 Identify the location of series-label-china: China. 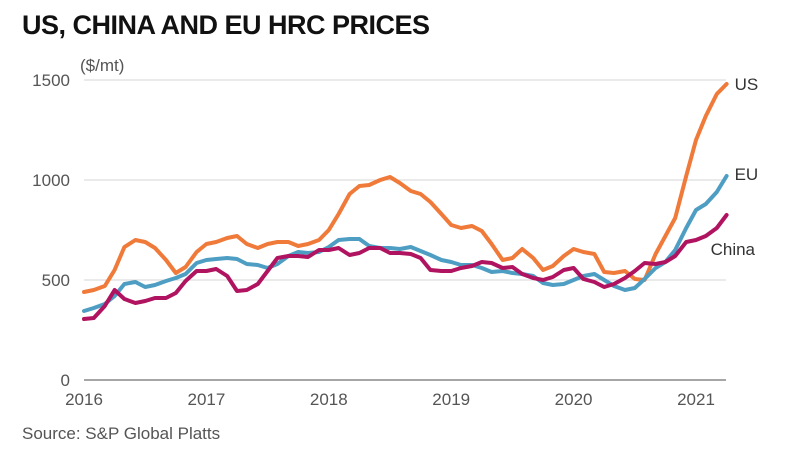
(733, 249).